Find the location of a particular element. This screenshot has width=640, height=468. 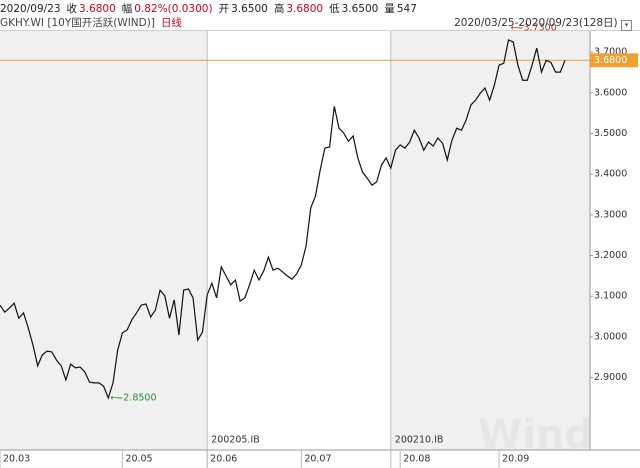

y-tick-label: 3.7000 is located at coordinates (610, 52).